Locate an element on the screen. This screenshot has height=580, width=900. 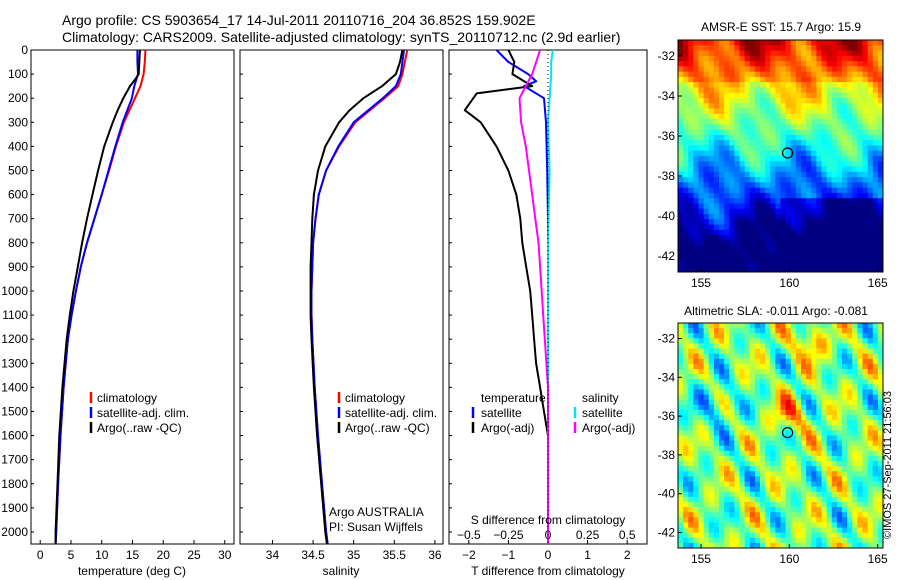
temperature-xtick-label: 20 is located at coordinates (164, 555).